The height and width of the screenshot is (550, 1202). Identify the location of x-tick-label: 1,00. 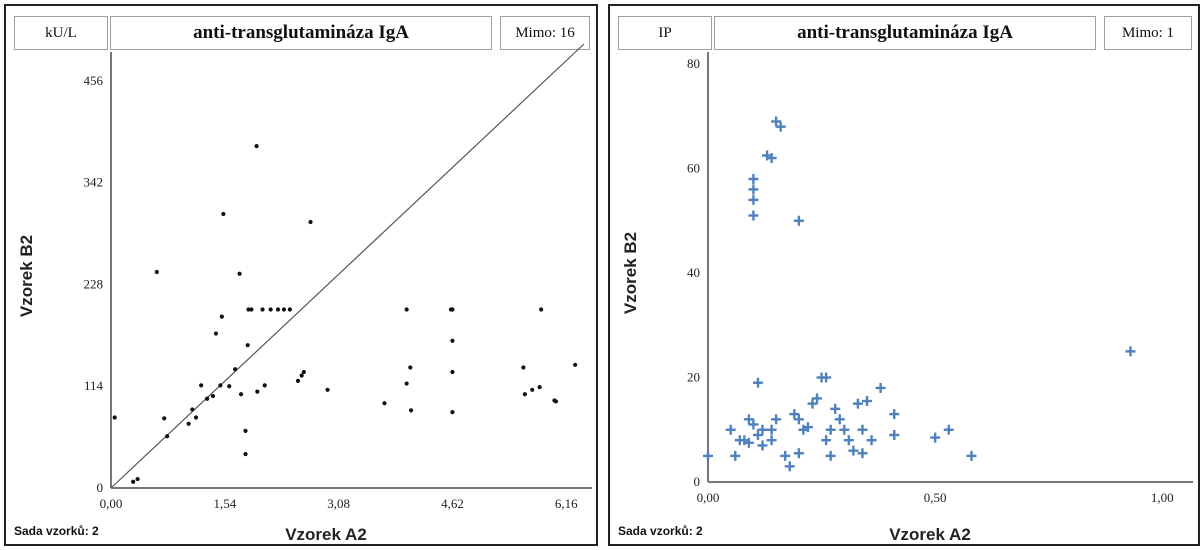
(1162, 497).